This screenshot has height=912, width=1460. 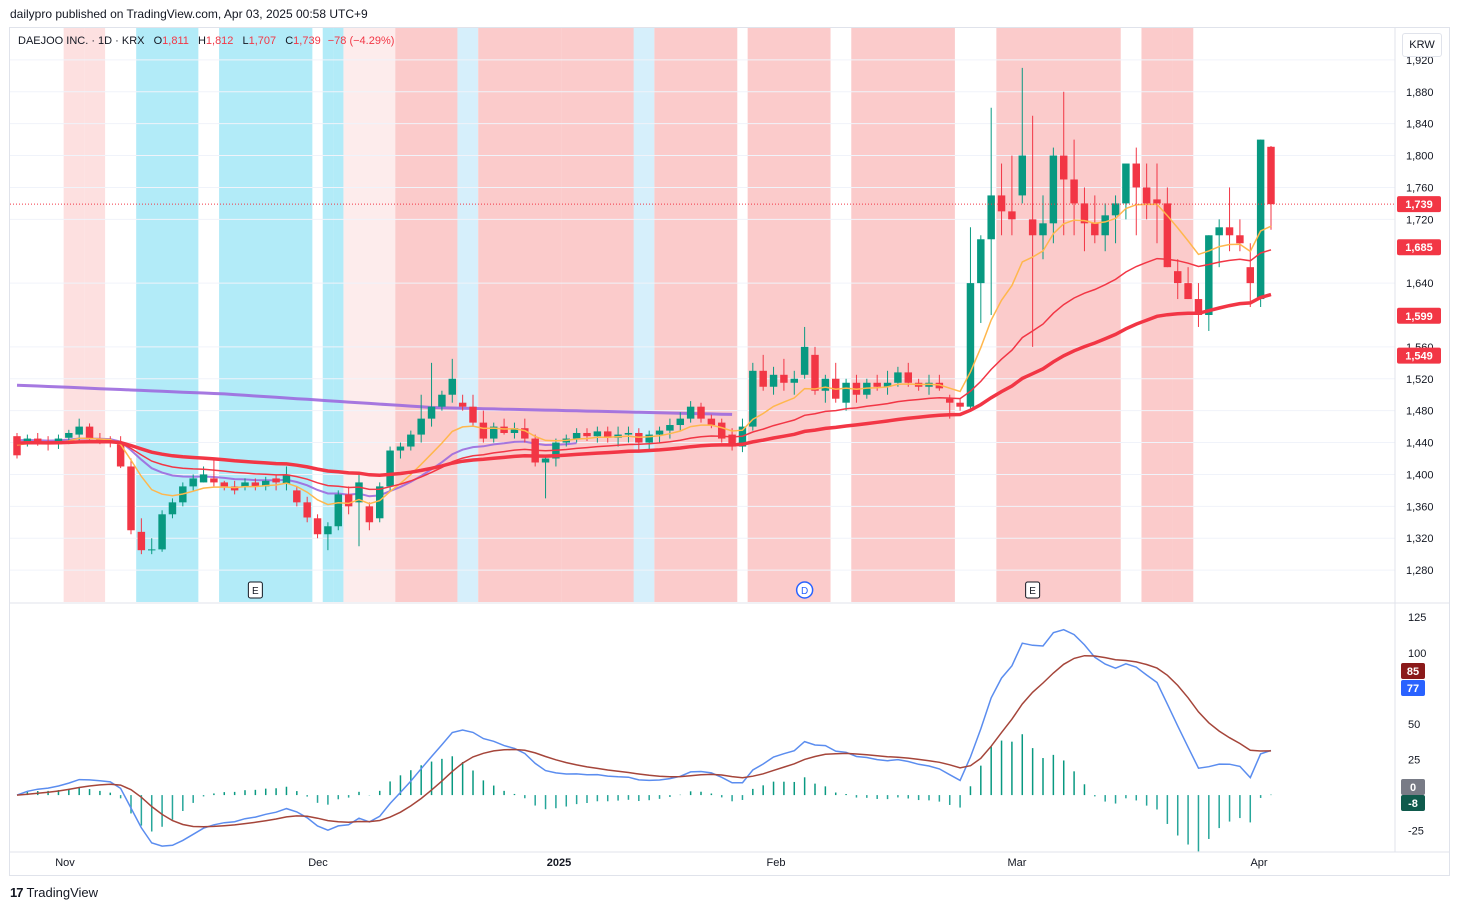 What do you see at coordinates (1420, 284) in the screenshot?
I see `price-tick-label: 1,640` at bounding box center [1420, 284].